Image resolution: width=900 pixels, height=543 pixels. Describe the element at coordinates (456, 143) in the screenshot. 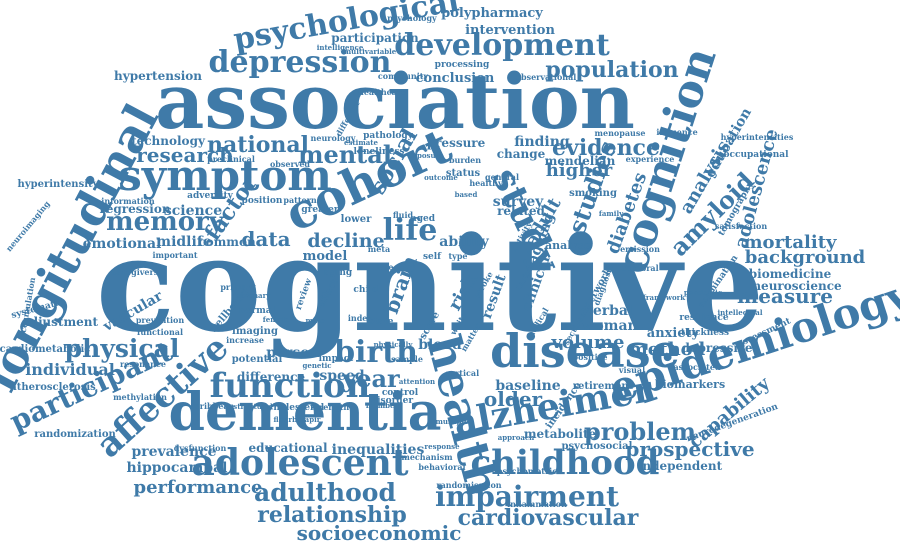

I see `word-pressure: pressure` at that location.